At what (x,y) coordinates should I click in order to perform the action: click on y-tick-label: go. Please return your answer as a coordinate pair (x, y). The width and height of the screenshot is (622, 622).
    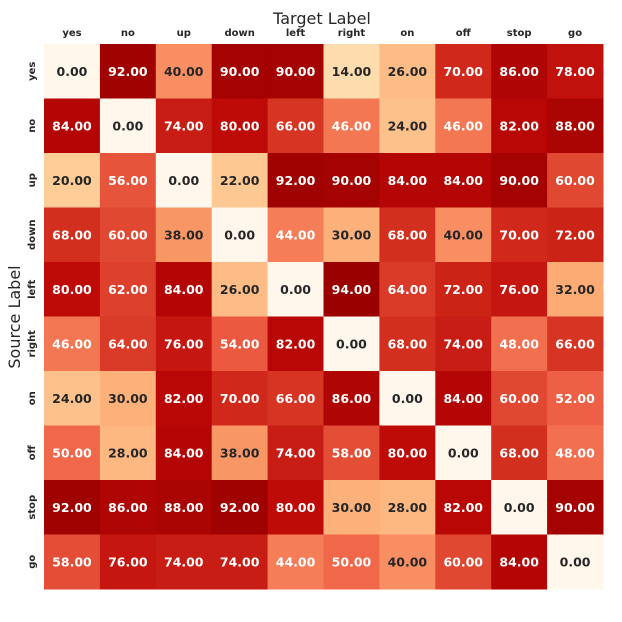
    Looking at the image, I should click on (32, 562).